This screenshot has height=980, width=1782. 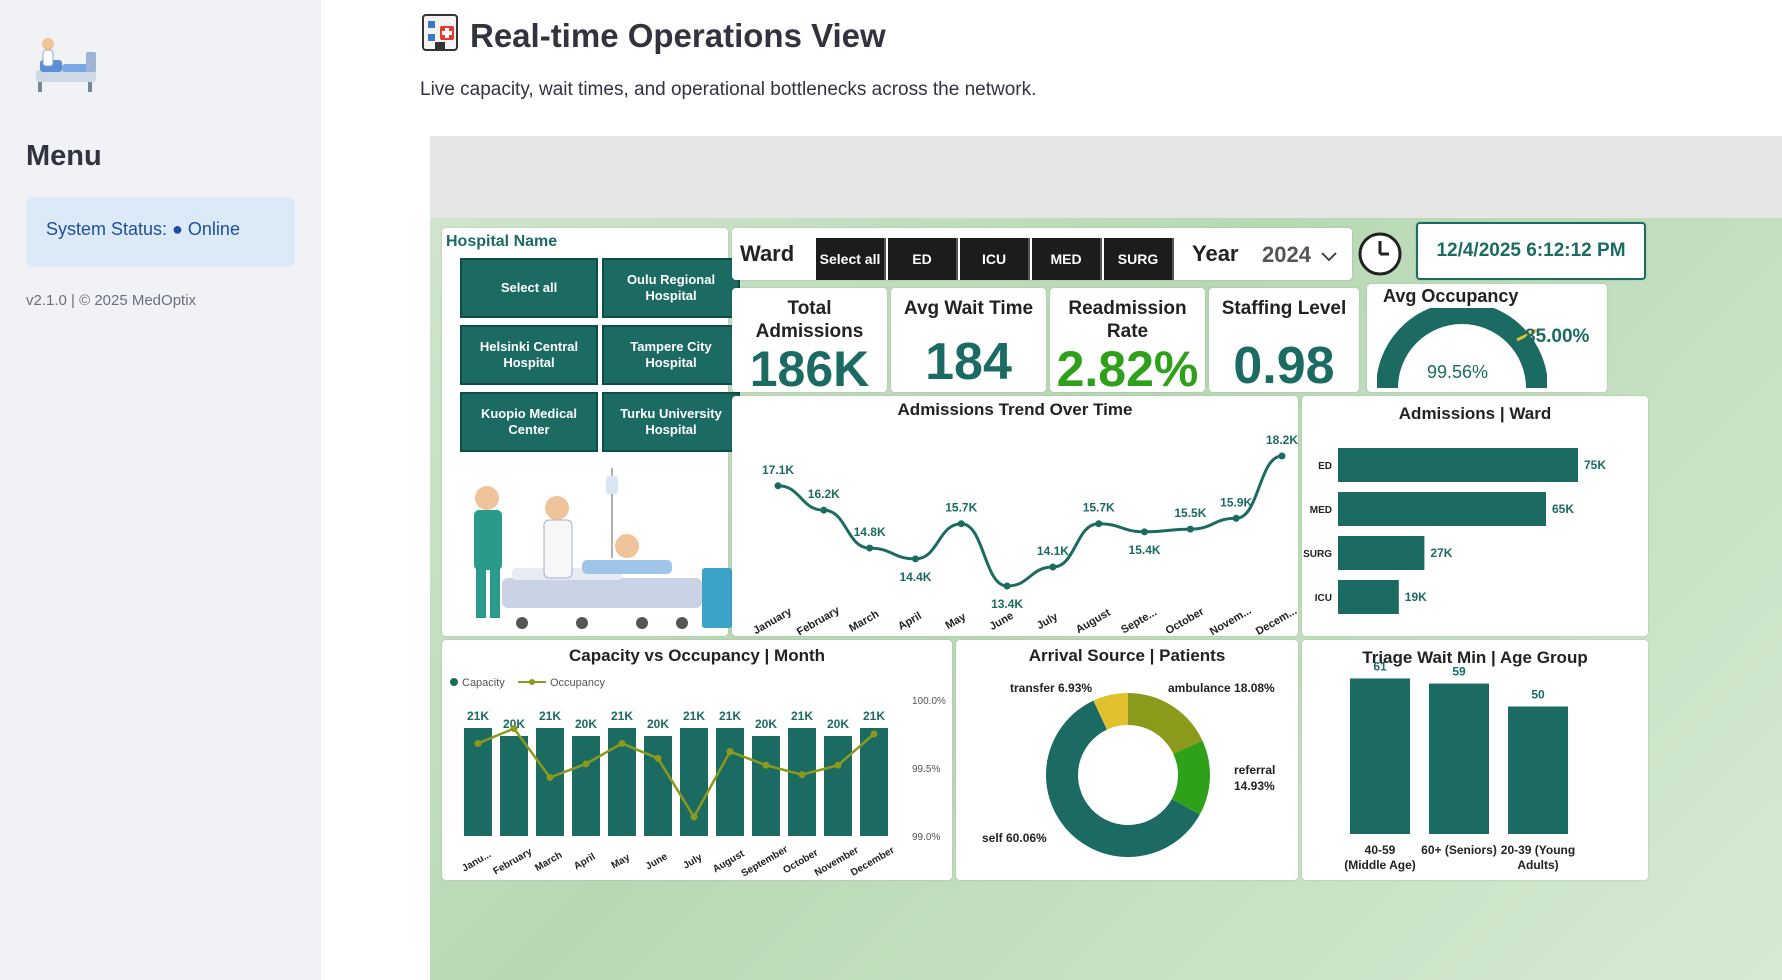 What do you see at coordinates (870, 532) in the screenshot?
I see `trend-data-label: 14.8K` at bounding box center [870, 532].